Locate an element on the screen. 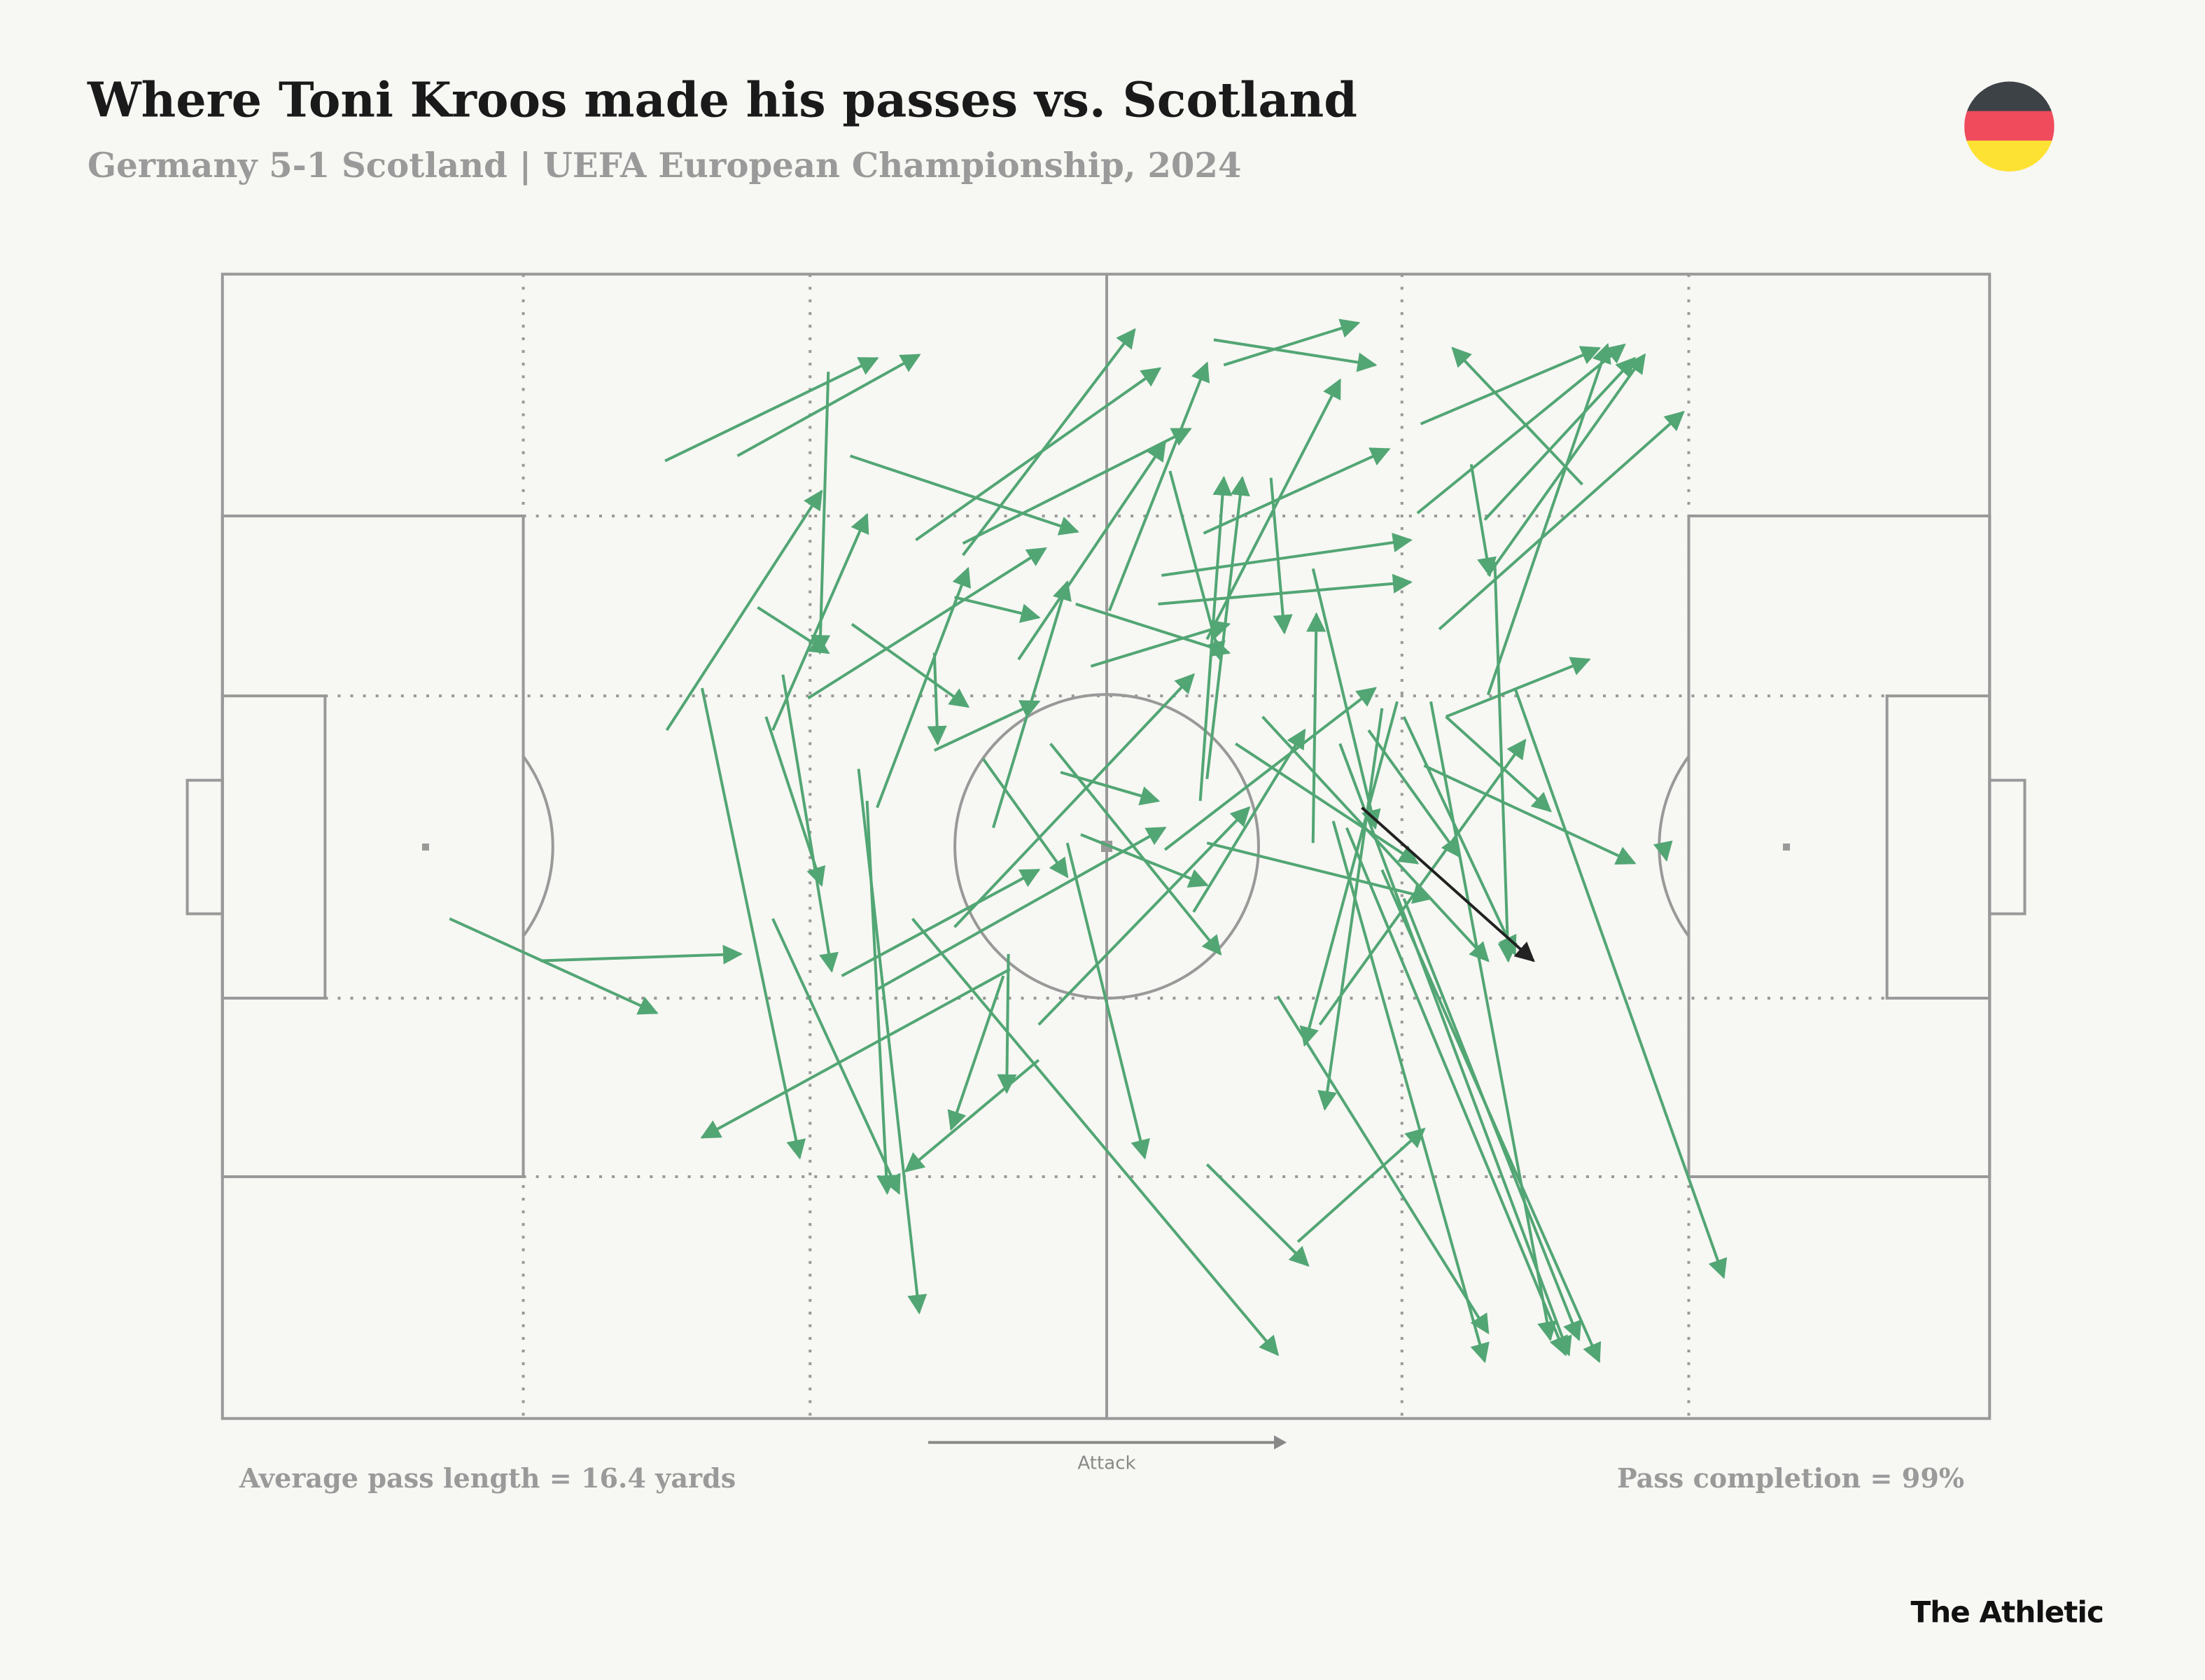 The height and width of the screenshot is (1680, 2205). flag is located at coordinates (2009, 126).